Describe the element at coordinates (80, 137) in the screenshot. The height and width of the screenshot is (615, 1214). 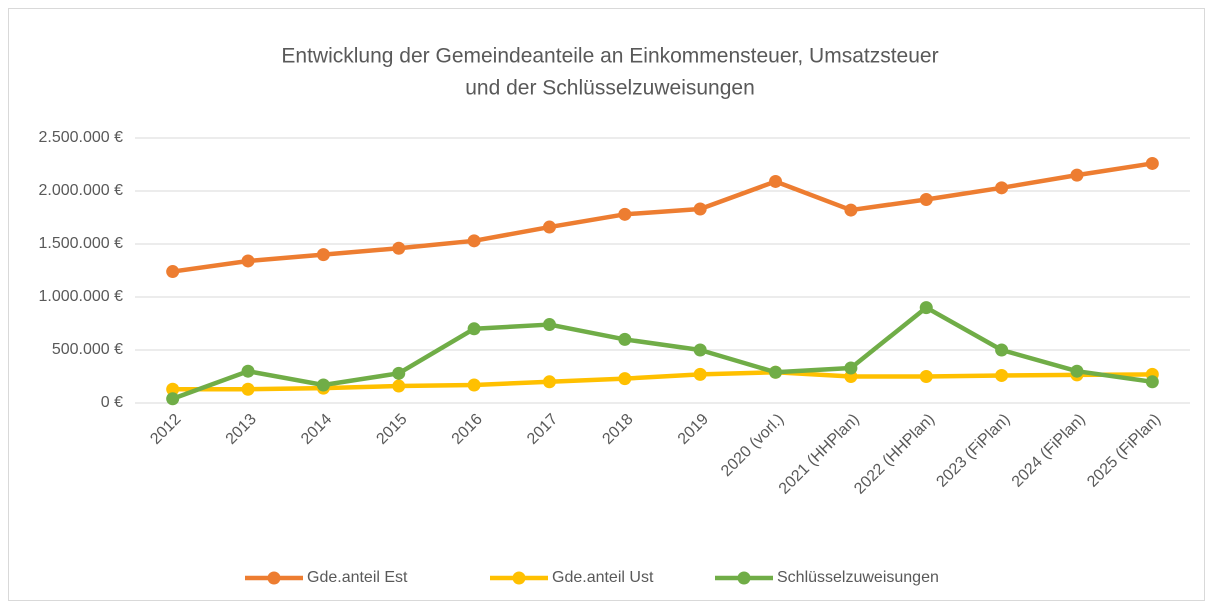
I see `y-tick-label: 2.500.000 €` at that location.